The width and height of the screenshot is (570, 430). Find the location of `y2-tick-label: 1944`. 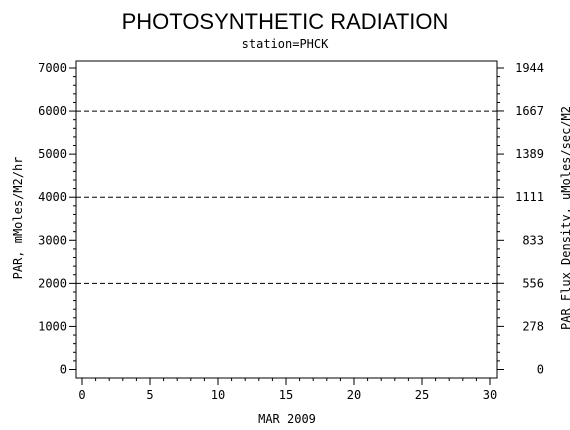

y2-tick-label: 1944 is located at coordinates (529, 68).